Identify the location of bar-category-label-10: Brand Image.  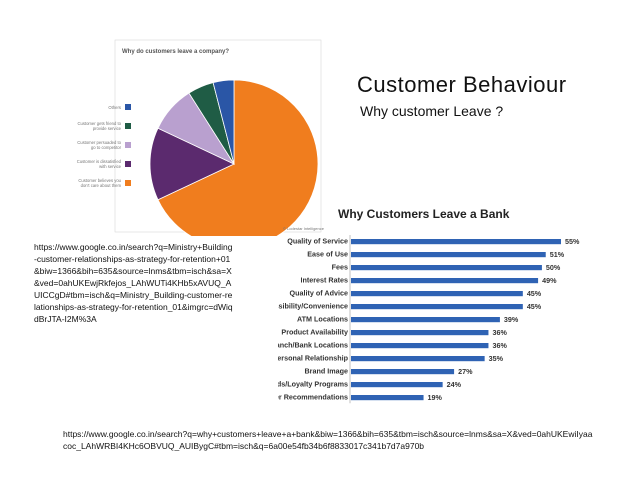
(326, 371).